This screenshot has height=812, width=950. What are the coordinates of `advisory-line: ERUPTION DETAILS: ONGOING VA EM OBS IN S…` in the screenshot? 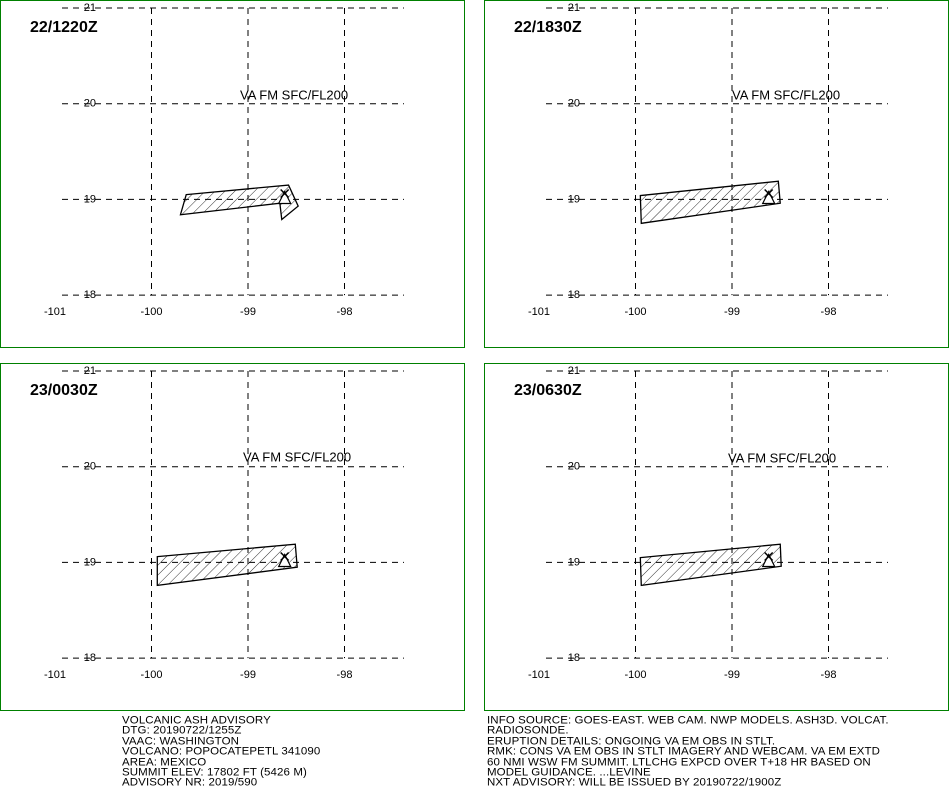 It's located at (631, 741).